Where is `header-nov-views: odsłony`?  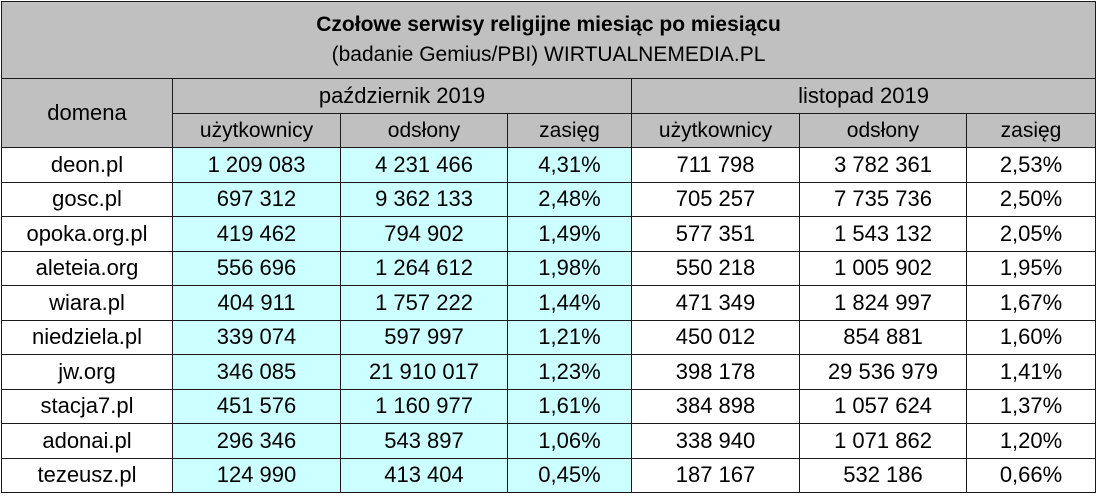
header-nov-views: odsłony is located at coordinates (883, 130).